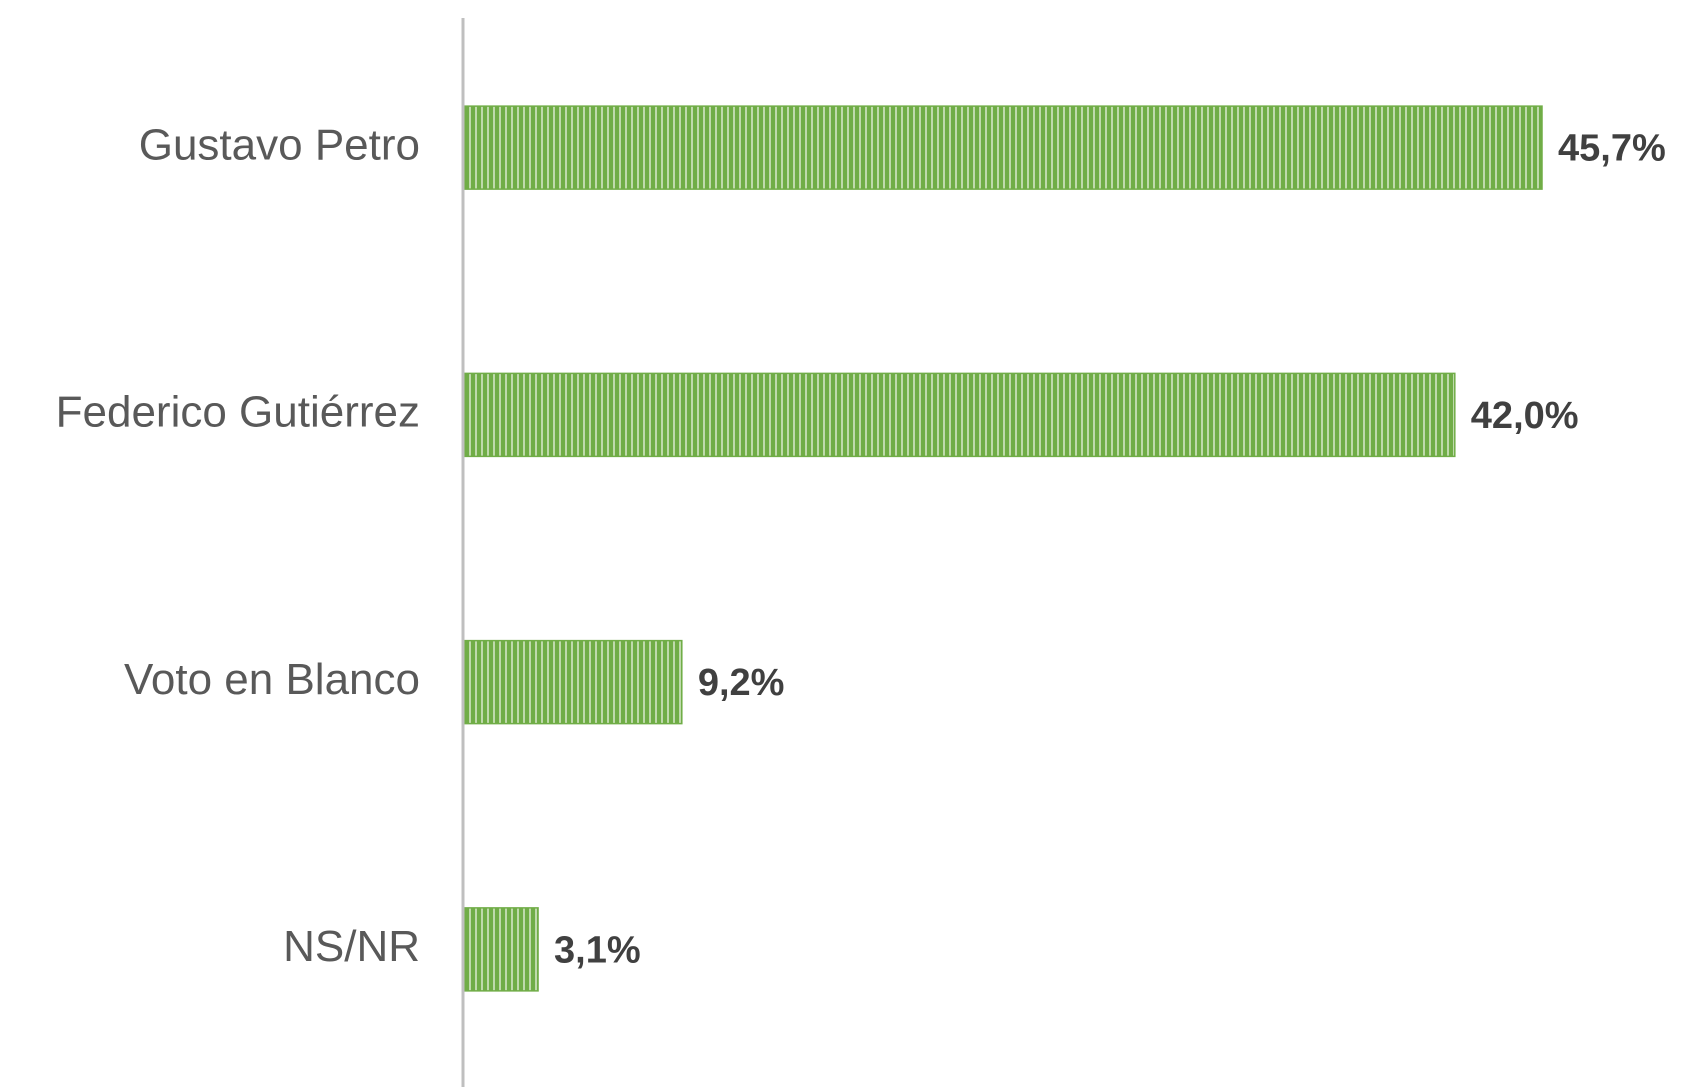  Describe the element at coordinates (272, 679) in the screenshot. I see `category-label: Voto en Blanco` at that location.